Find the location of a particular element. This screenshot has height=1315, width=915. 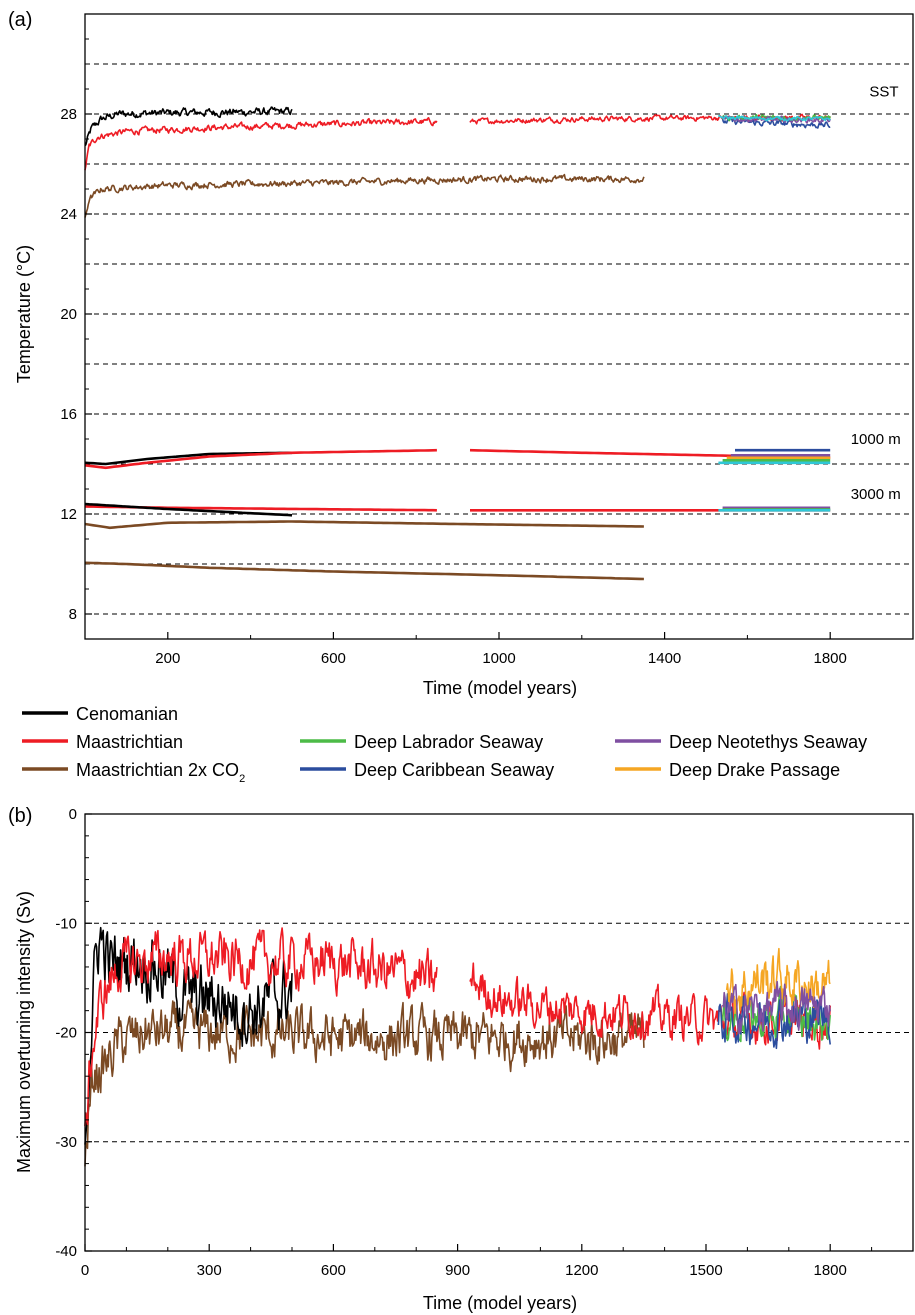

series-maastrichtian-2x-co2-sst is located at coordinates (364, 195).